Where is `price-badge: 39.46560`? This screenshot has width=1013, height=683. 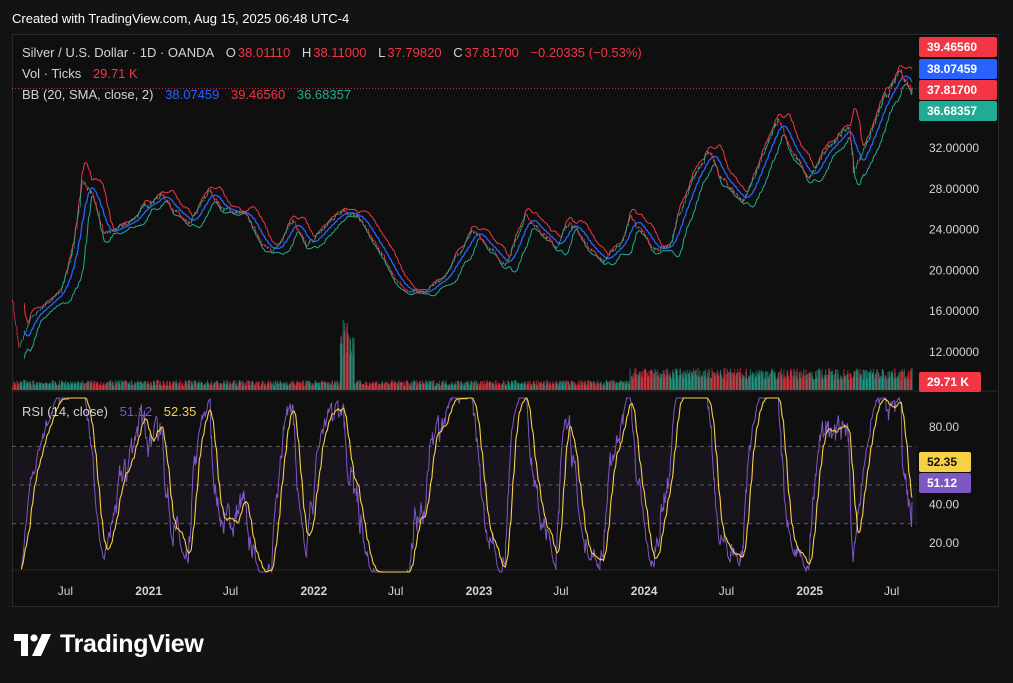 price-badge: 39.46560 is located at coordinates (958, 47).